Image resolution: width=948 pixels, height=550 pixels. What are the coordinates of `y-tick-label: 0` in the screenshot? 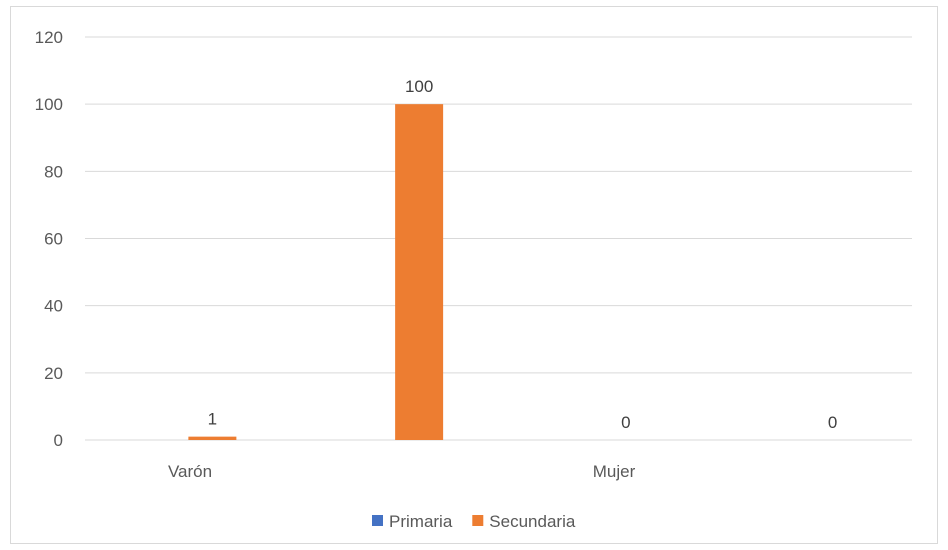 It's located at (58, 440).